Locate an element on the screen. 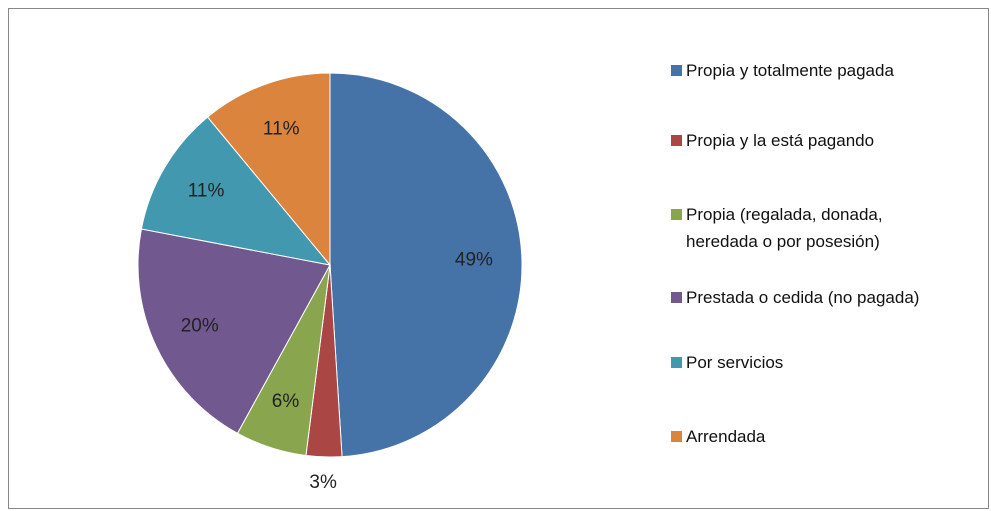 This screenshot has width=991, height=511. legend-item: Propia y la está pagando is located at coordinates (821, 140).